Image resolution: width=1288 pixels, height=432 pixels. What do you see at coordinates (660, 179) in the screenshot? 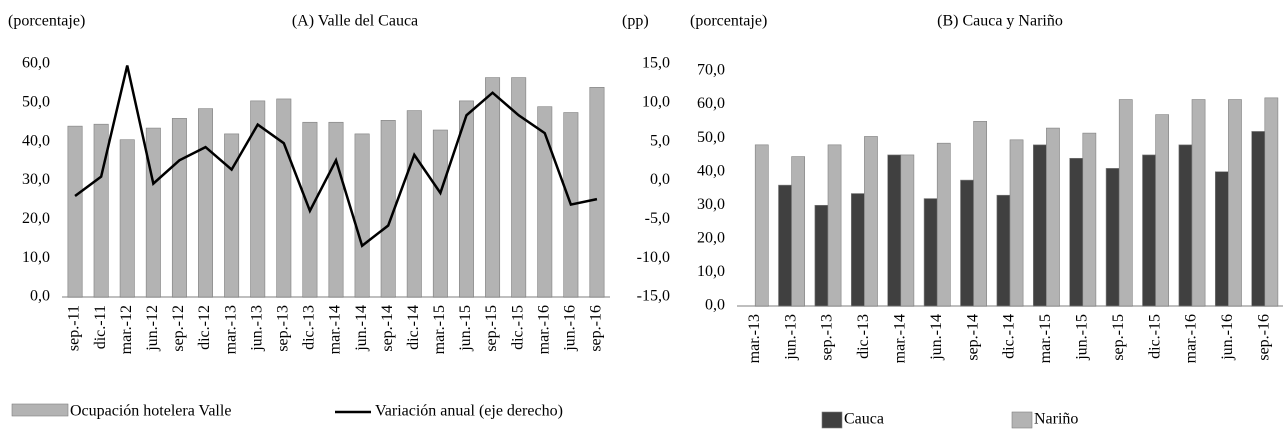
I see `y2-tick-label: 0,0` at bounding box center [660, 179].